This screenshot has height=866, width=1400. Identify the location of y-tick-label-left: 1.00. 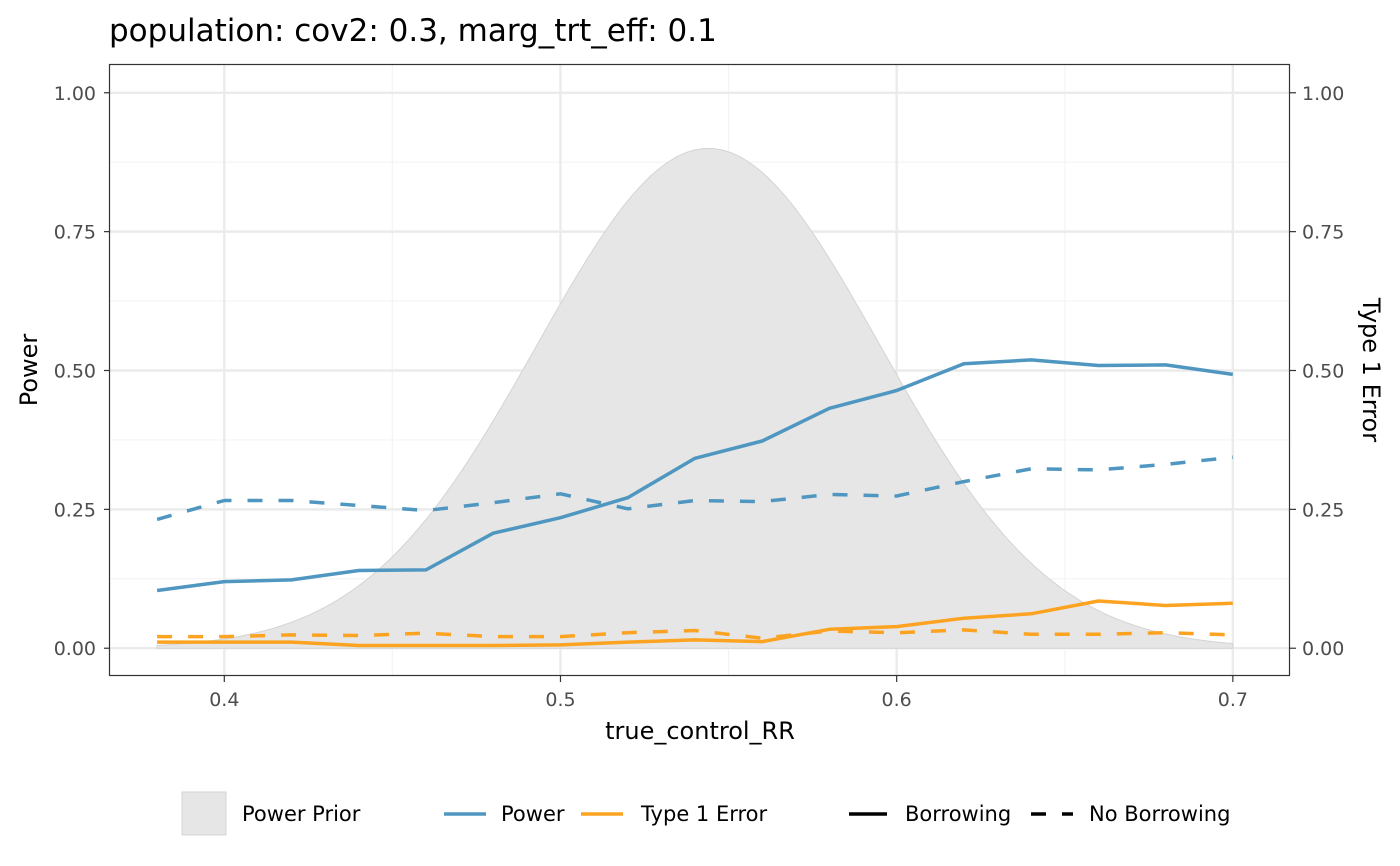
(75, 94).